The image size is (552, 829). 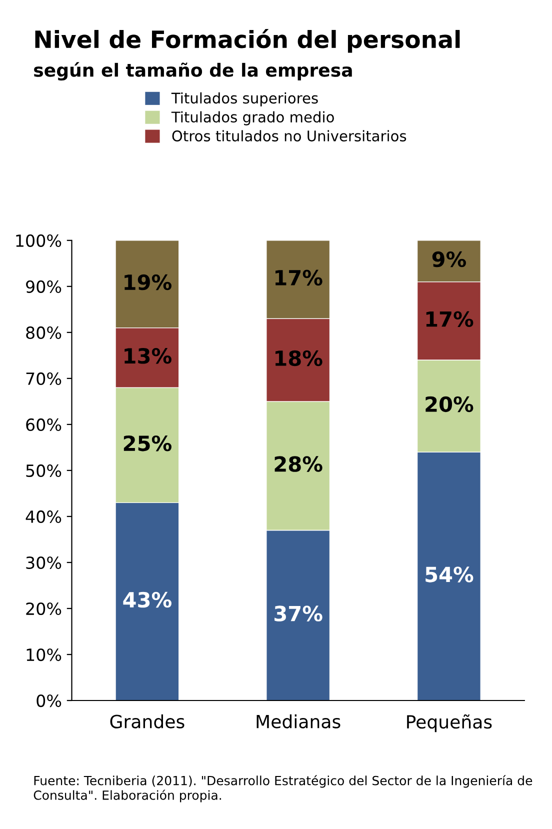 I want to click on x-tick-label: Medianas, so click(x=298, y=721).